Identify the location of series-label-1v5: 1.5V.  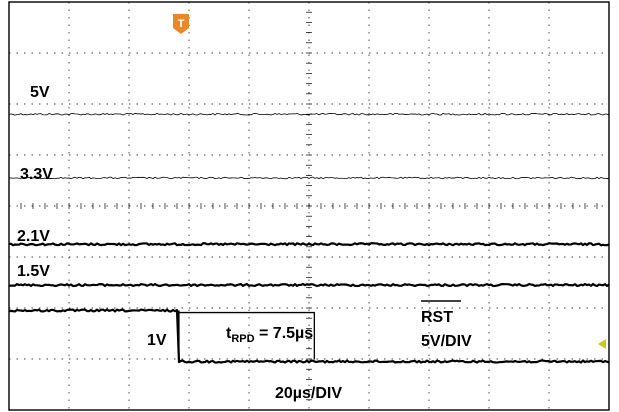
(33, 271).